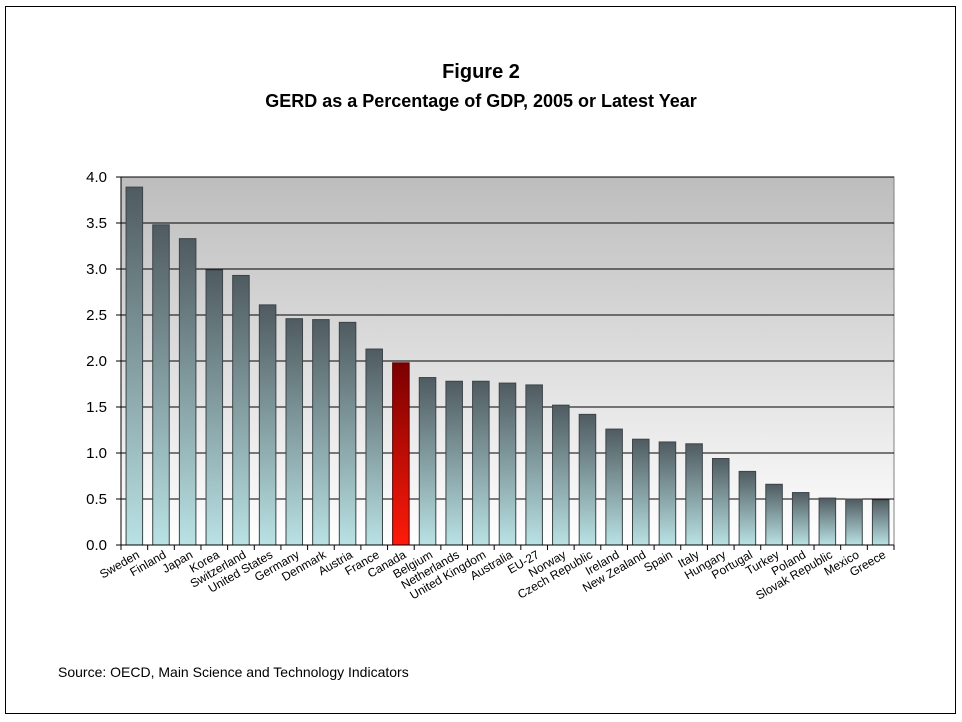 The image size is (962, 722). I want to click on y-tick-label: 0.0, so click(96, 545).